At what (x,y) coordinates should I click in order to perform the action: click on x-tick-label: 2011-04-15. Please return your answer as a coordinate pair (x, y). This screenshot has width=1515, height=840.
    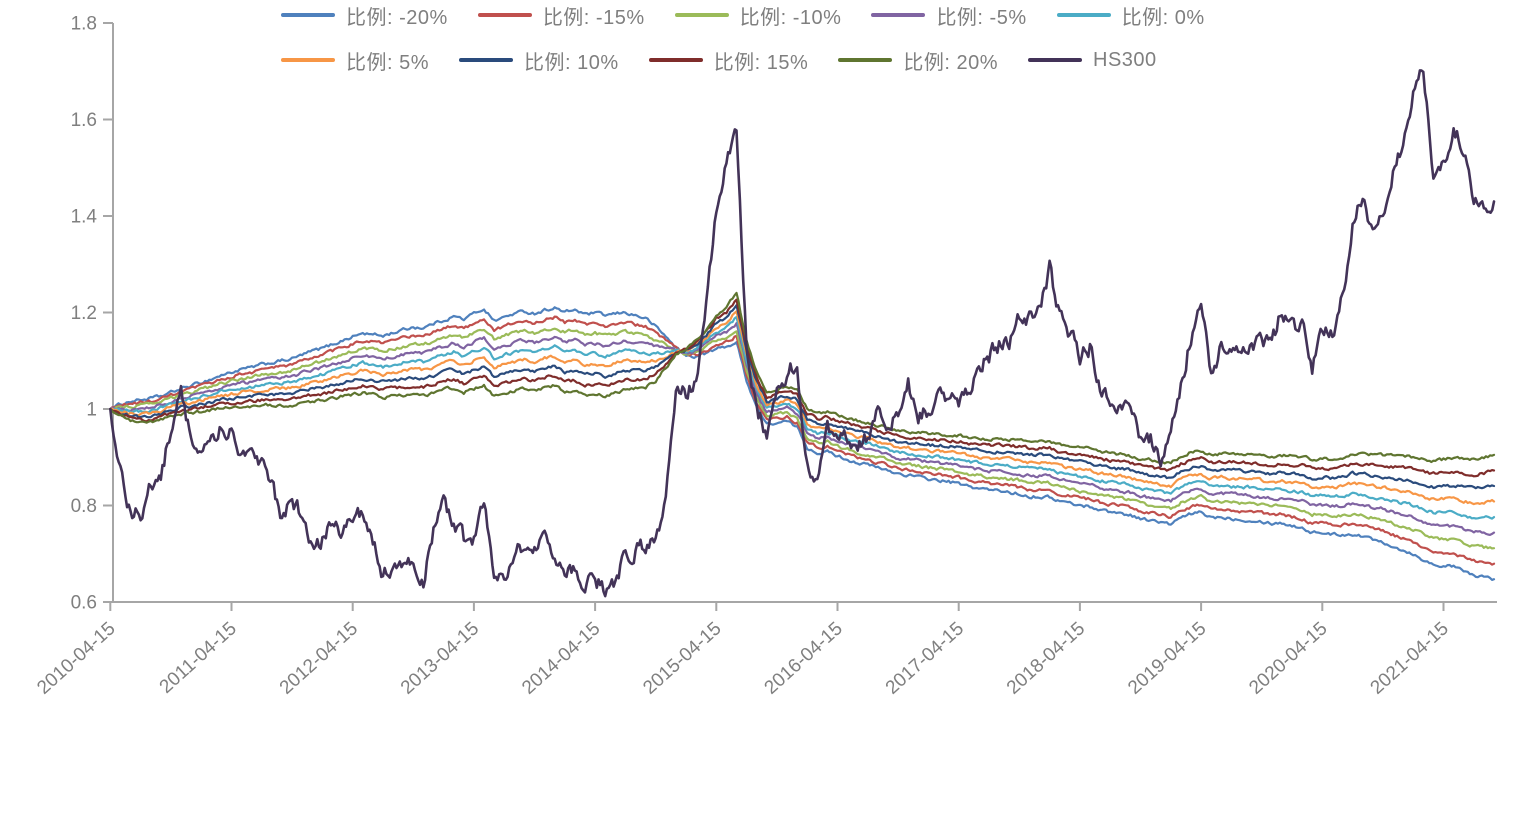
    Looking at the image, I should click on (198, 658).